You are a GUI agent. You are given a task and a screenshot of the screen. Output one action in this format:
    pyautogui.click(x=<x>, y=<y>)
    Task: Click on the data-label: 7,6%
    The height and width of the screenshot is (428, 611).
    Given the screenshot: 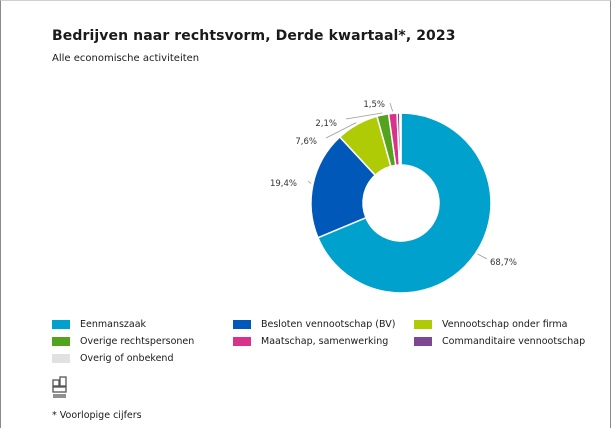 What is the action you would take?
    pyautogui.click(x=306, y=142)
    